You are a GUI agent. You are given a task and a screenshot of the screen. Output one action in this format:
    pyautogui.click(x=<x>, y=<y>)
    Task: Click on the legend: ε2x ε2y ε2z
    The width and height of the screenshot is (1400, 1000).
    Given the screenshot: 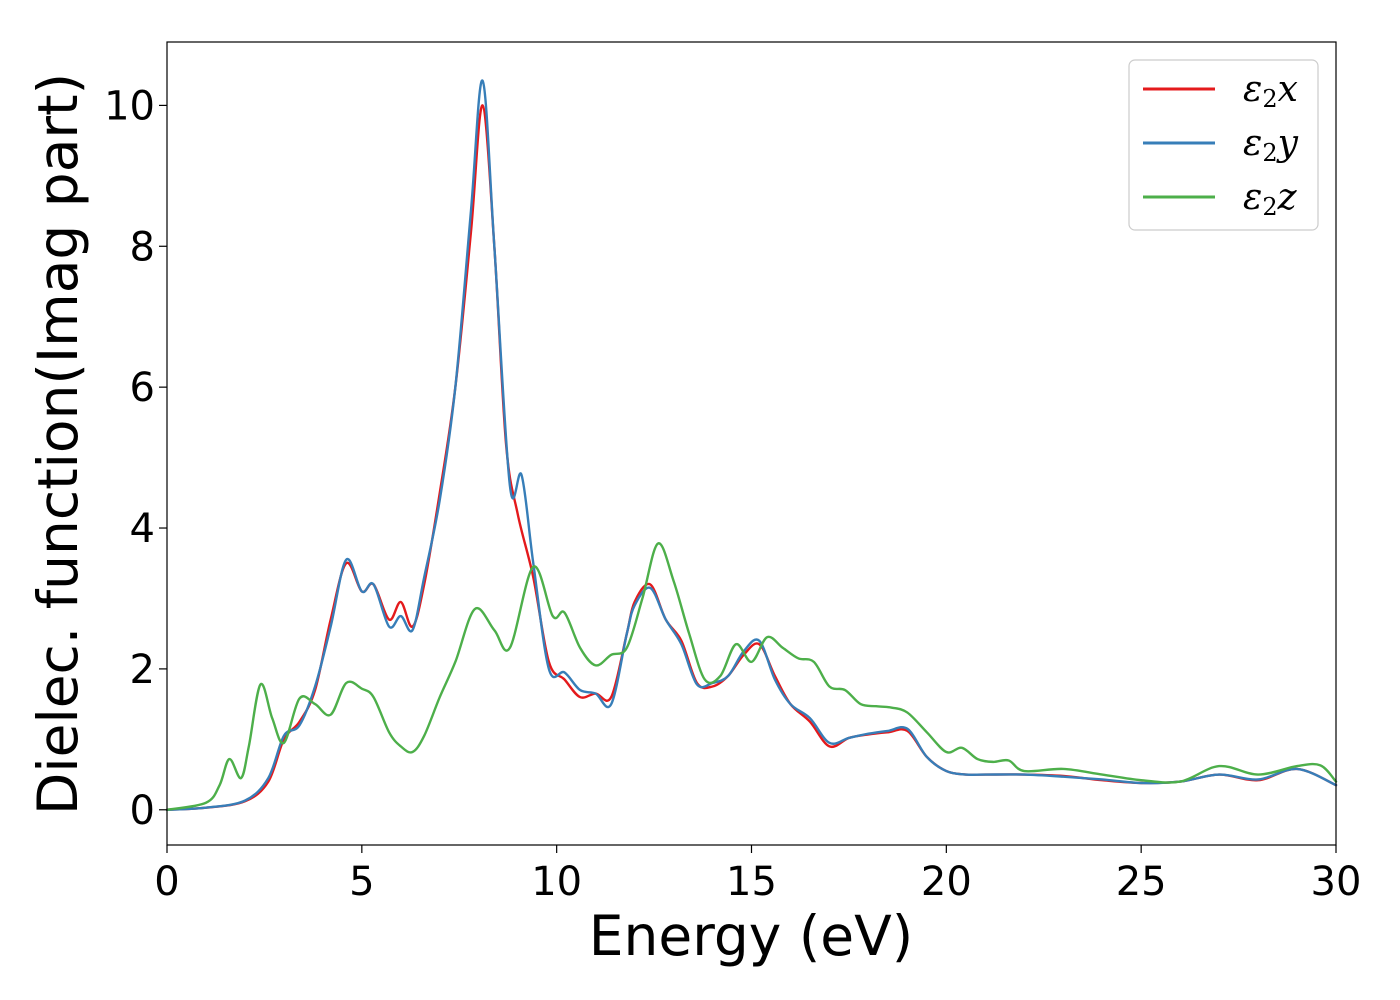 What is the action you would take?
    pyautogui.click(x=1223, y=145)
    